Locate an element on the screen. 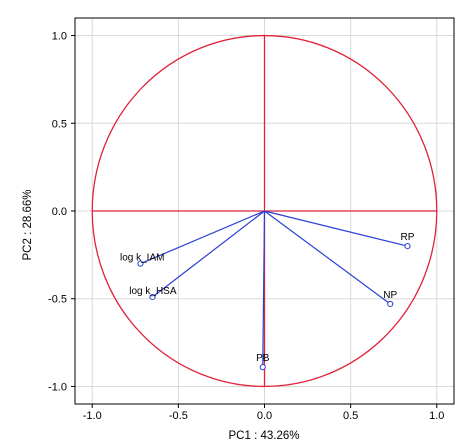  x-tick-label: -0.5 is located at coordinates (178, 416).